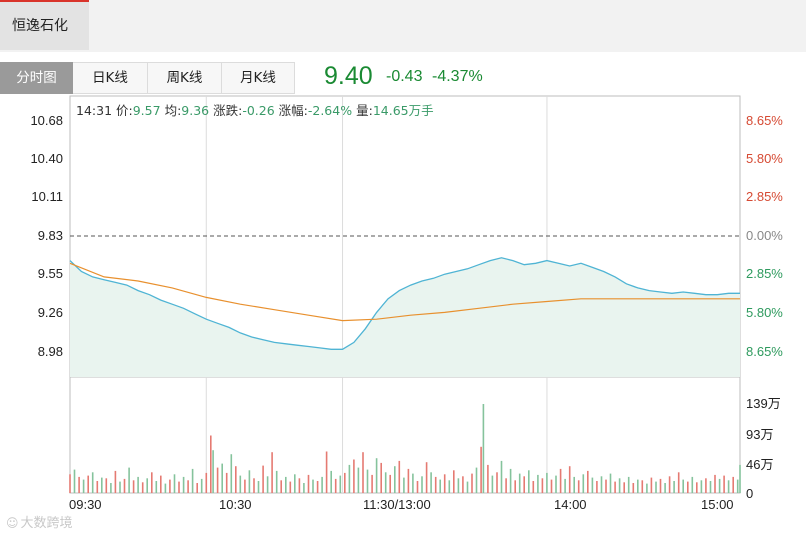  Describe the element at coordinates (110, 78) in the screenshot. I see `tab-daily-k: 日K线` at that location.